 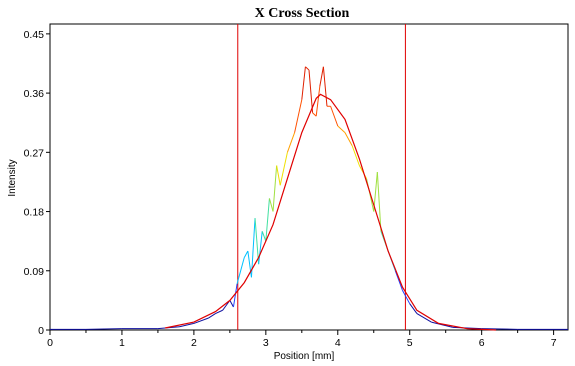 What do you see at coordinates (50, 343) in the screenshot?
I see `x-tick-label: 0` at bounding box center [50, 343].